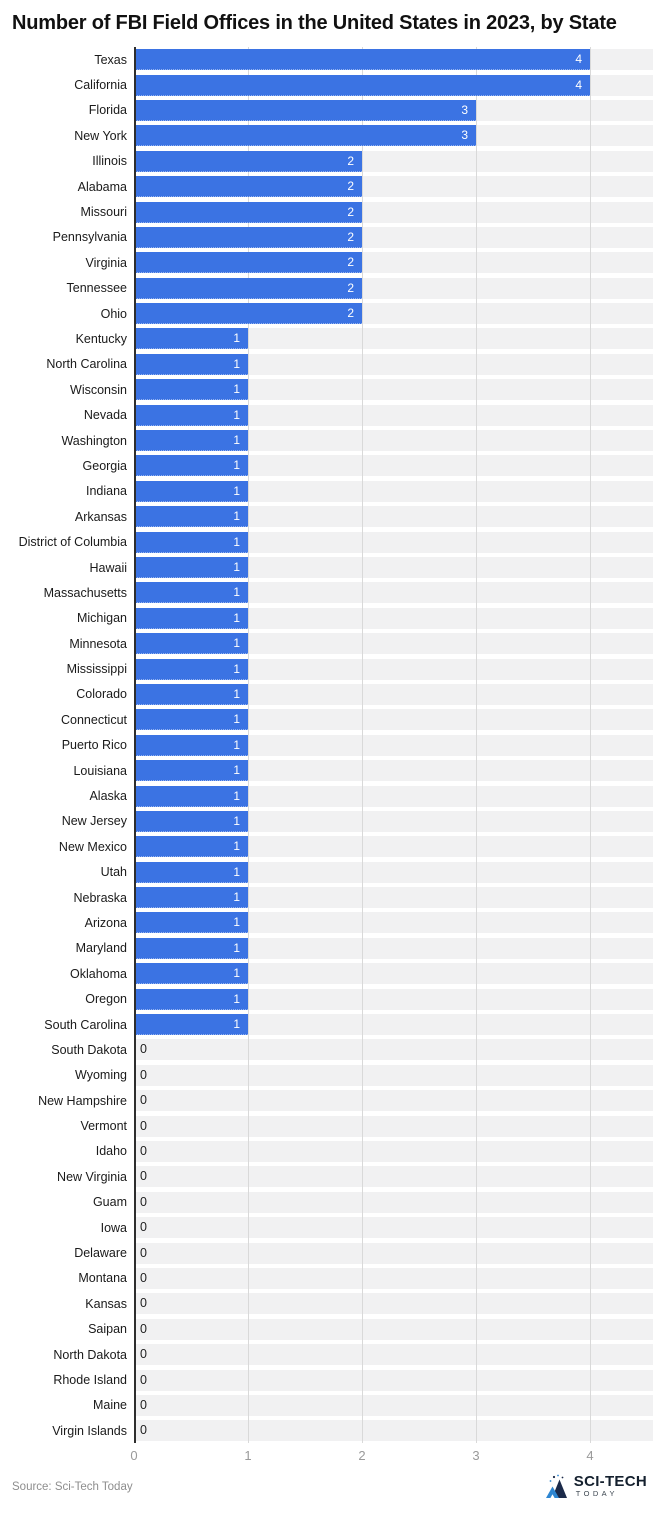 This screenshot has height=1536, width=657. I want to click on chart-row: Virginia 2, so click(328, 262).